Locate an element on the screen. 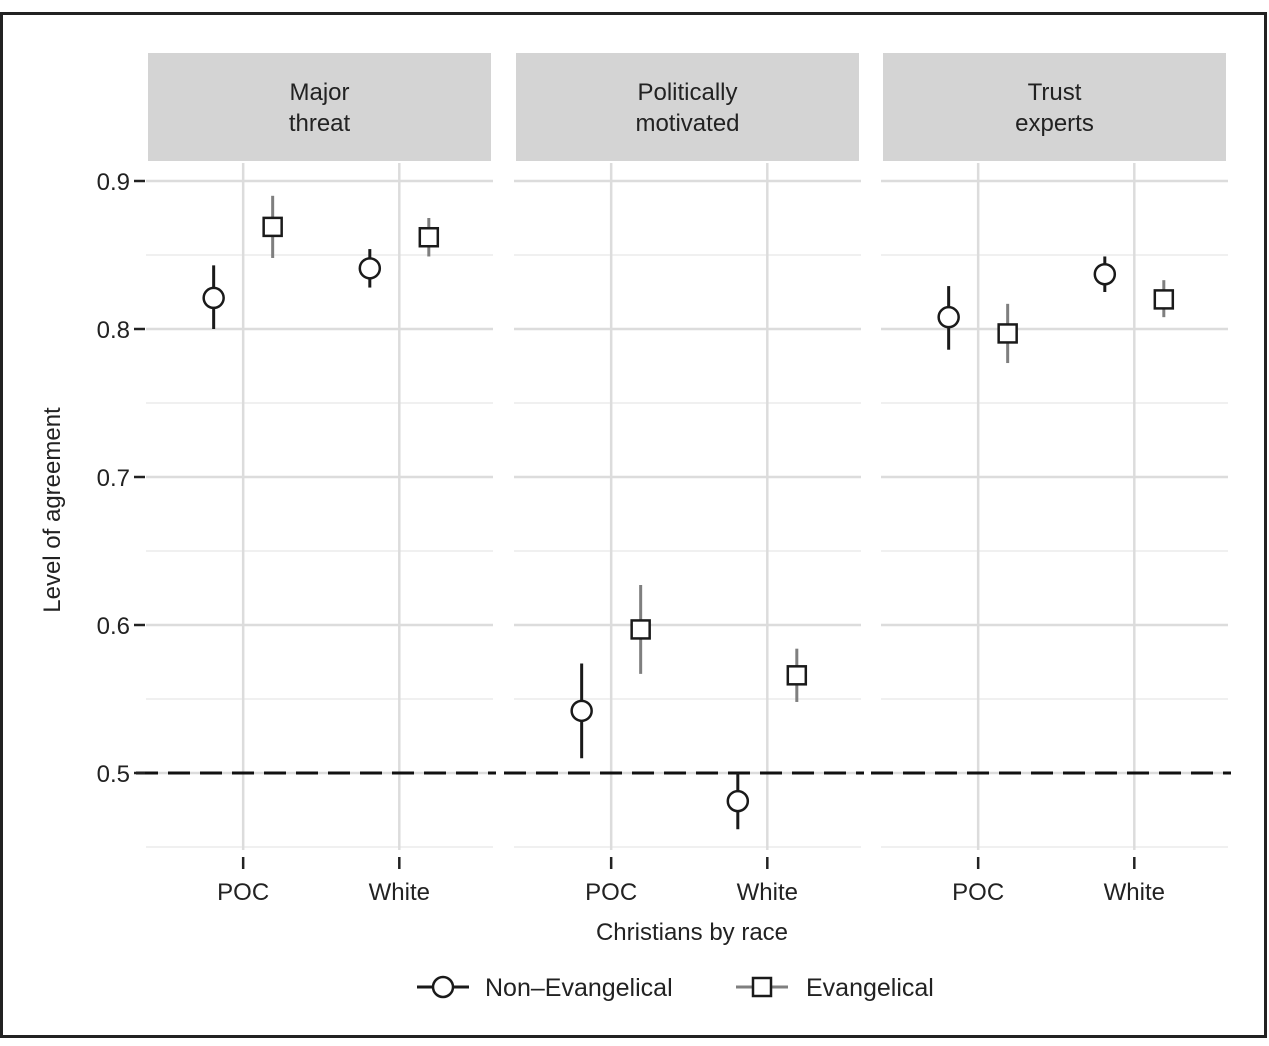  facet-label-trust-line-2: experts is located at coordinates (1054, 123).